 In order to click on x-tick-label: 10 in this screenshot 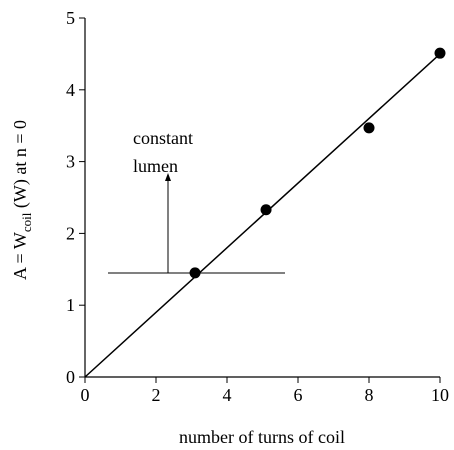, I will do `click(440, 395)`.